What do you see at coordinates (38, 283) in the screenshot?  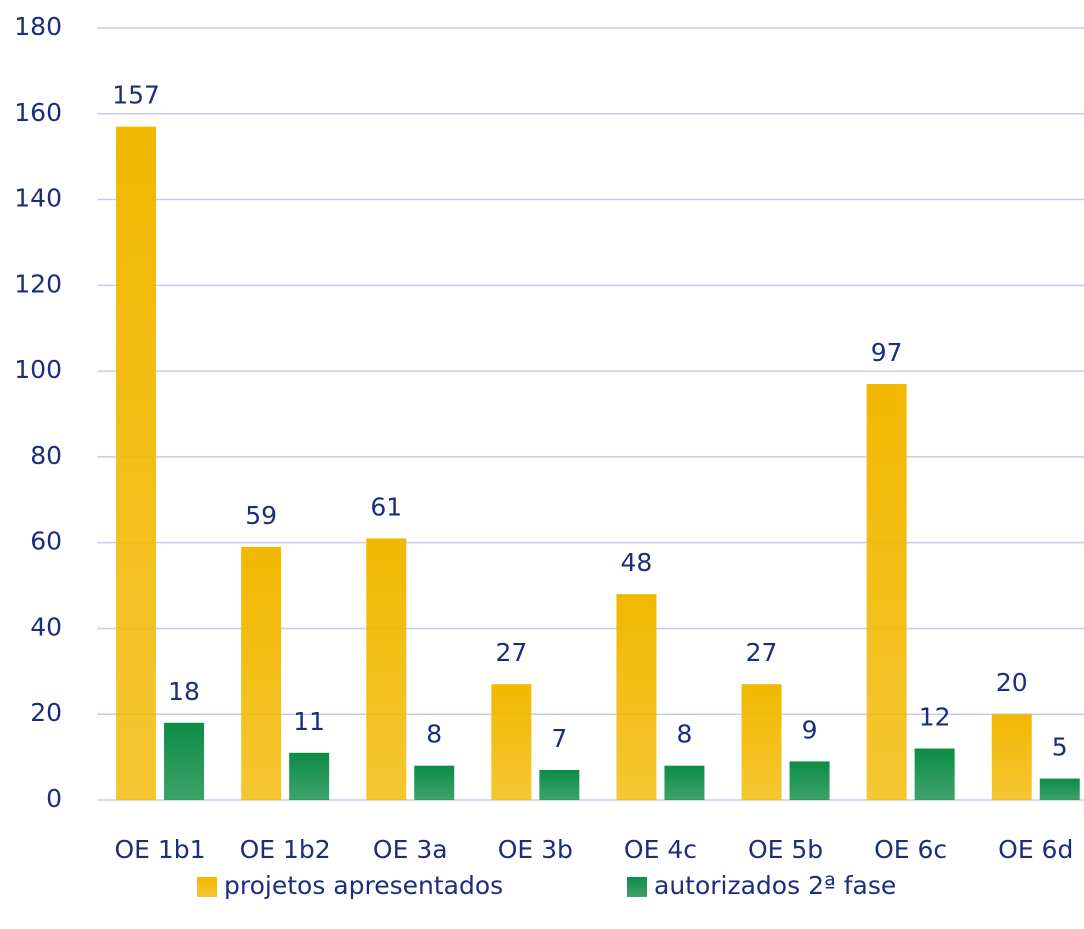 I see `y-tick-label: 120` at bounding box center [38, 283].